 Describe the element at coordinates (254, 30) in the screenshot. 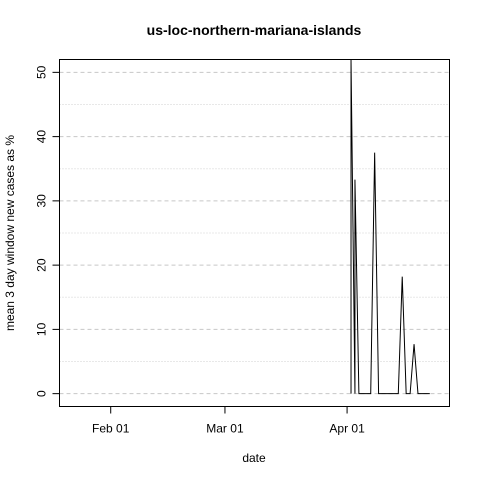

I see `chart-title: us-loc-northern-mariana-islands` at that location.